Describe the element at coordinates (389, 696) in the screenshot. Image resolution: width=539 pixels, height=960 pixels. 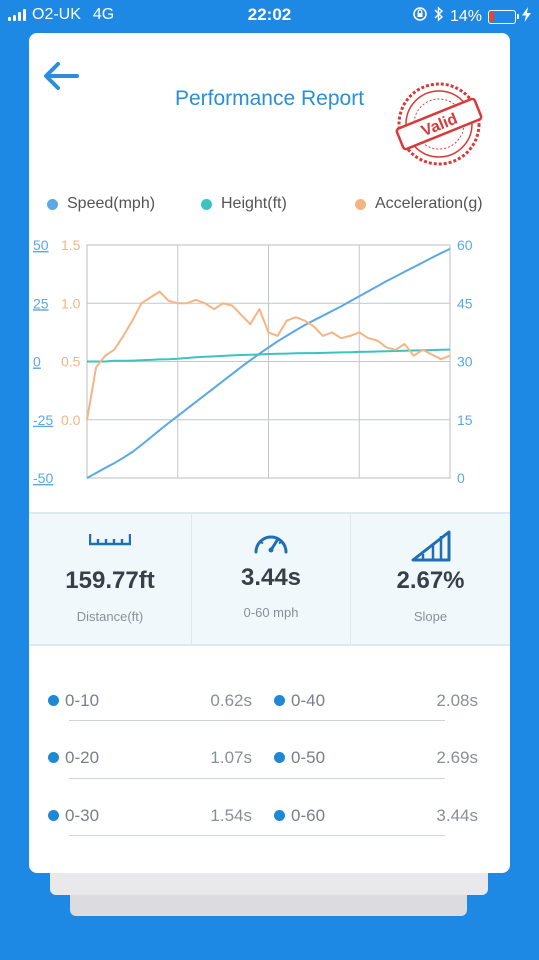
I see `split-item: 0-40 2.08s` at that location.